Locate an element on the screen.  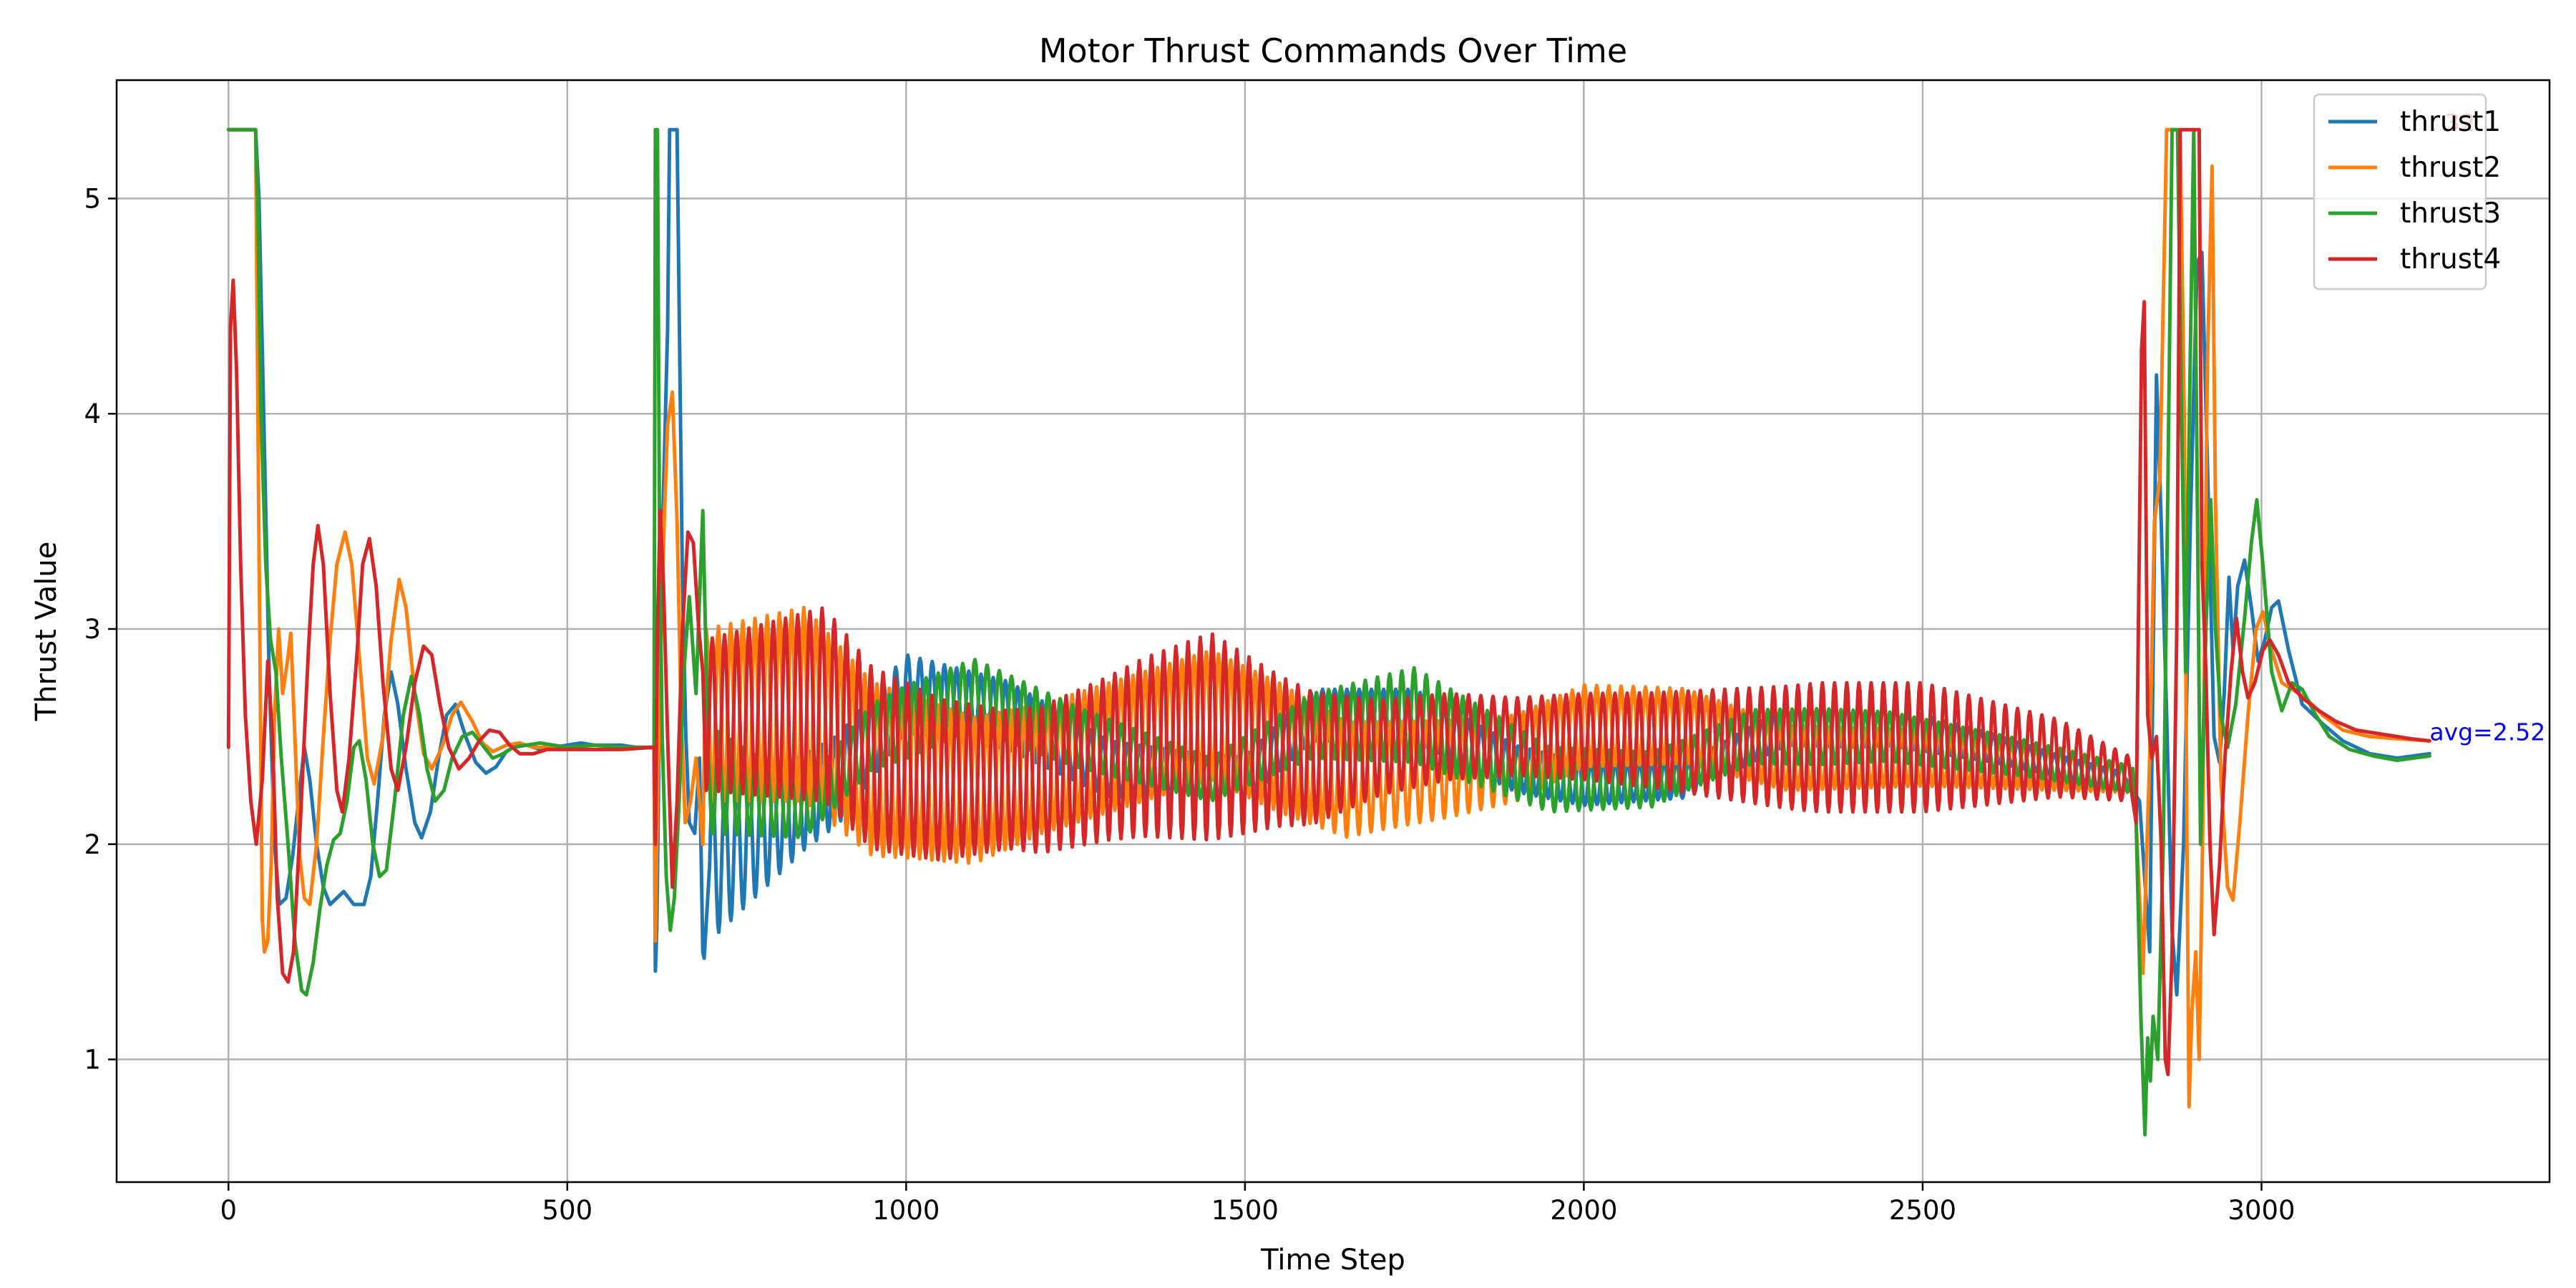
legend-label: thrust2 is located at coordinates (2450, 168).